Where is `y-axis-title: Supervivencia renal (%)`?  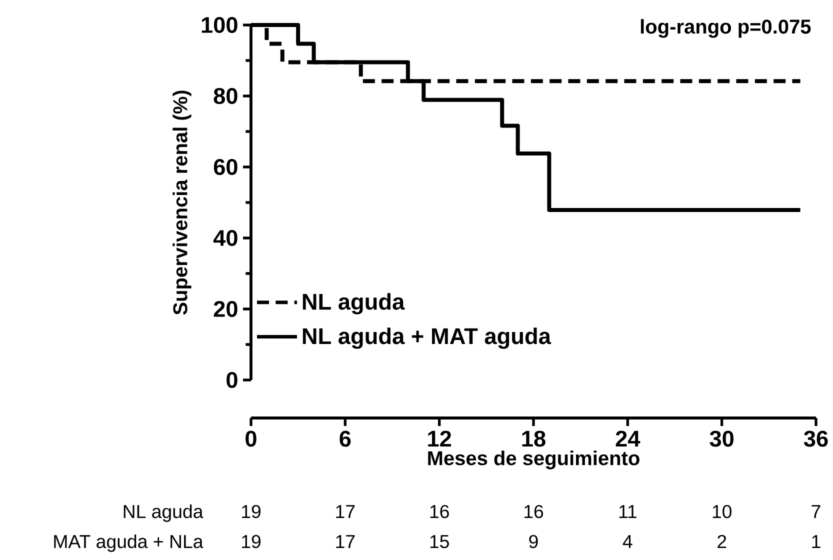
y-axis-title: Supervivencia renal (%) is located at coordinates (182, 202).